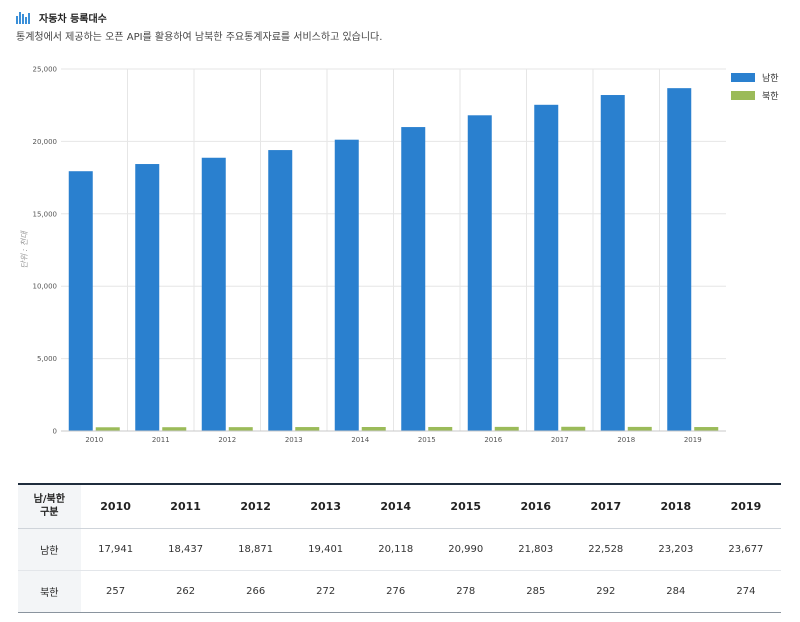 This screenshot has height=622, width=800. Describe the element at coordinates (45, 214) in the screenshot. I see `y-tick-label: 15,000` at that location.